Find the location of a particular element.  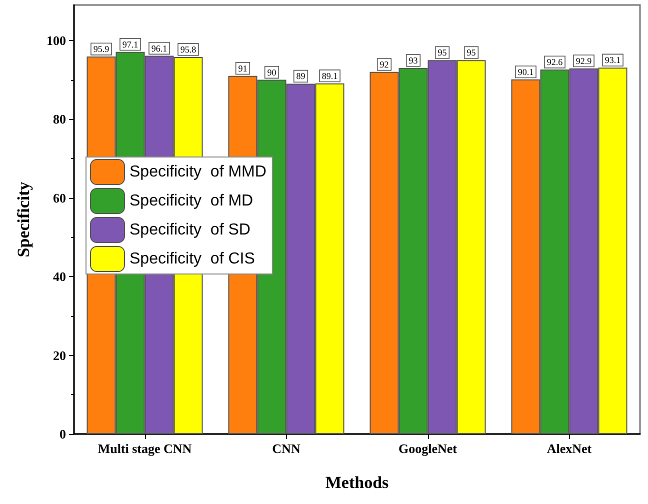

data-label: 89 is located at coordinates (301, 76).